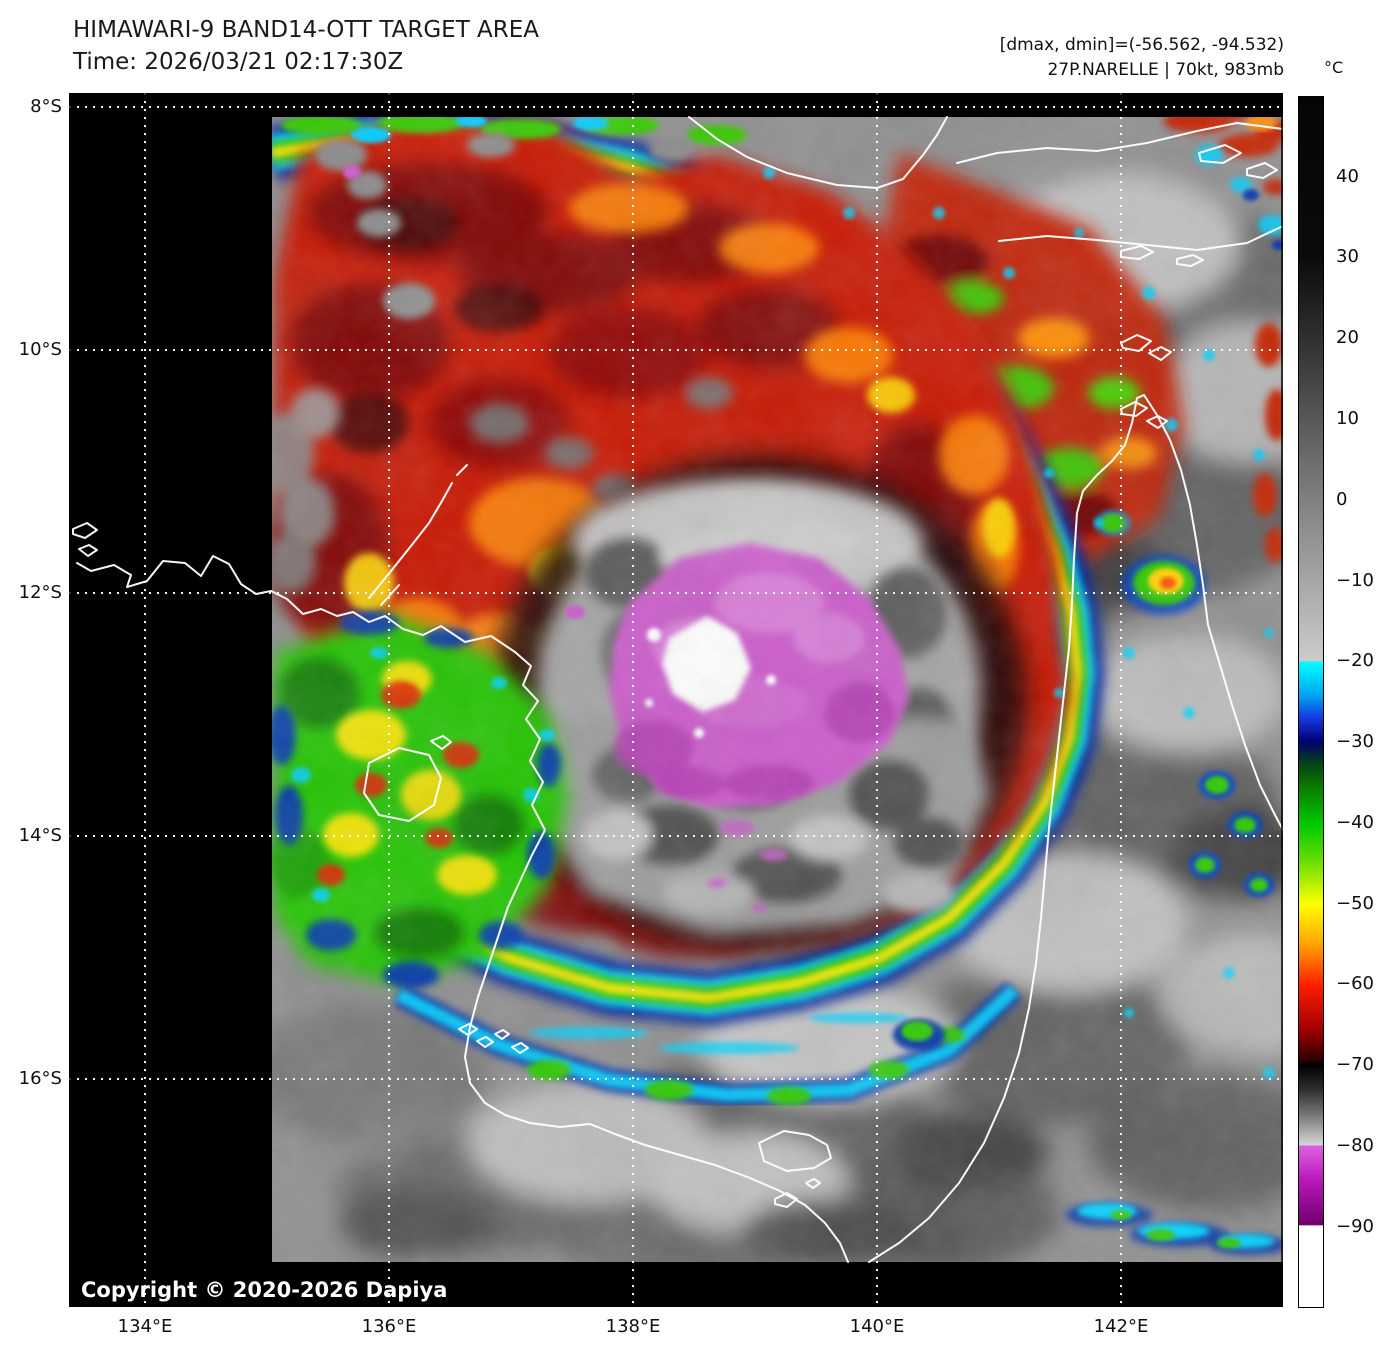 Image resolution: width=1388 pixels, height=1359 pixels. Describe the element at coordinates (1165, 70) in the screenshot. I see `storm-intensity-readout: 27P.NARELLE | 70kt, 983mb` at that location.